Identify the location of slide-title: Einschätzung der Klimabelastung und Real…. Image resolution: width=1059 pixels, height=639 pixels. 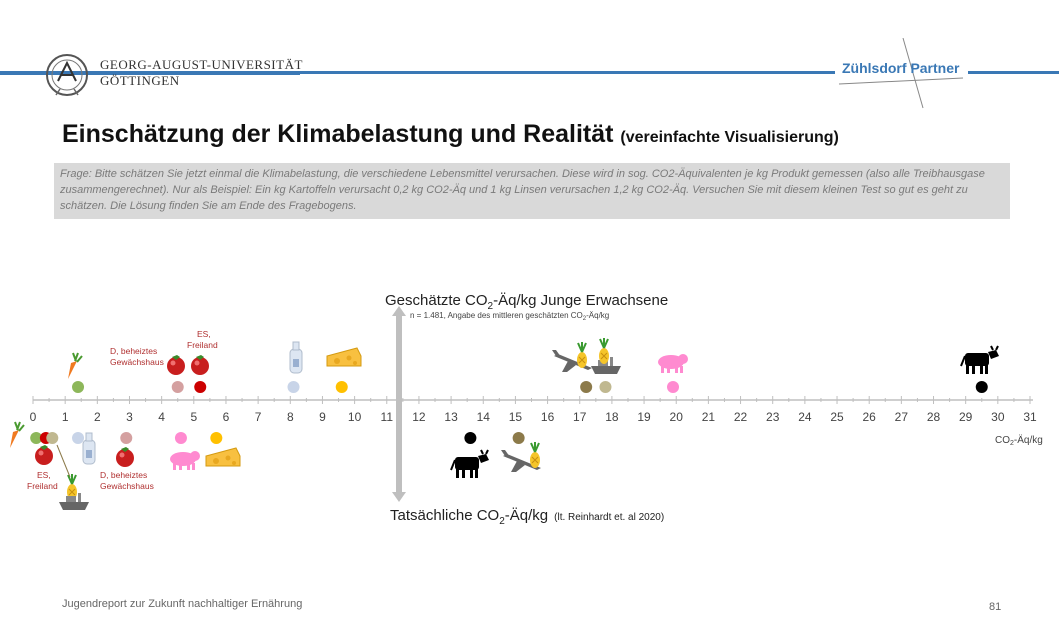
(450, 134).